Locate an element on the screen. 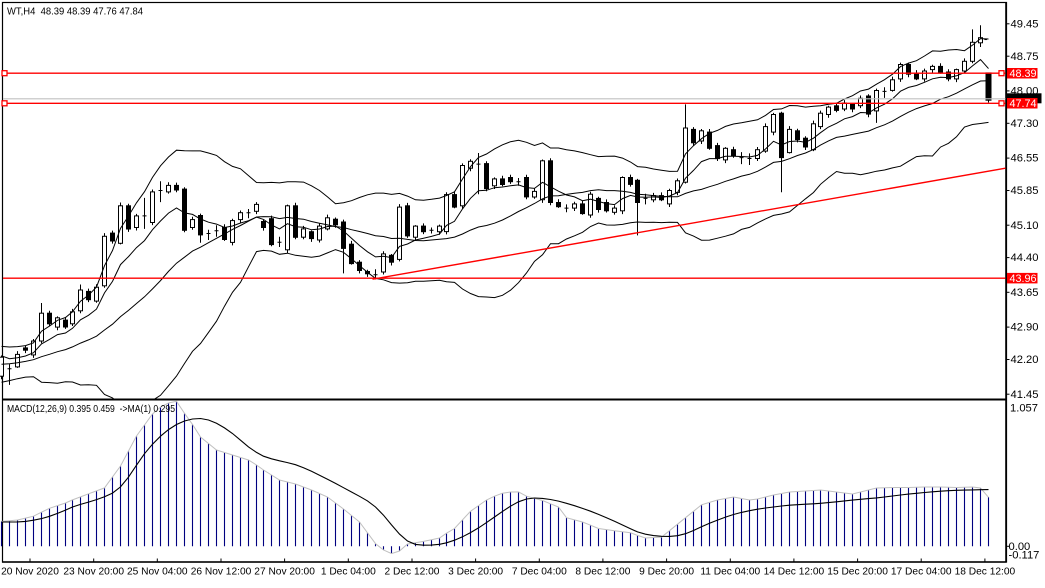  svg-text: 2 Dec 12:00 is located at coordinates (412, 572).